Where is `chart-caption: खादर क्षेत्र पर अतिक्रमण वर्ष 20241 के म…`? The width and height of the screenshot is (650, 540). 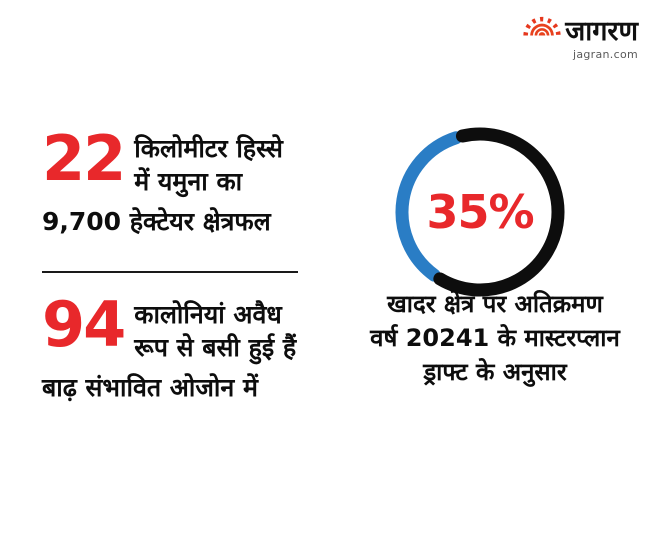
chart-caption: खादर क्षेत्र पर अतिक्रमण वर्ष 20241 के म… is located at coordinates (495, 338).